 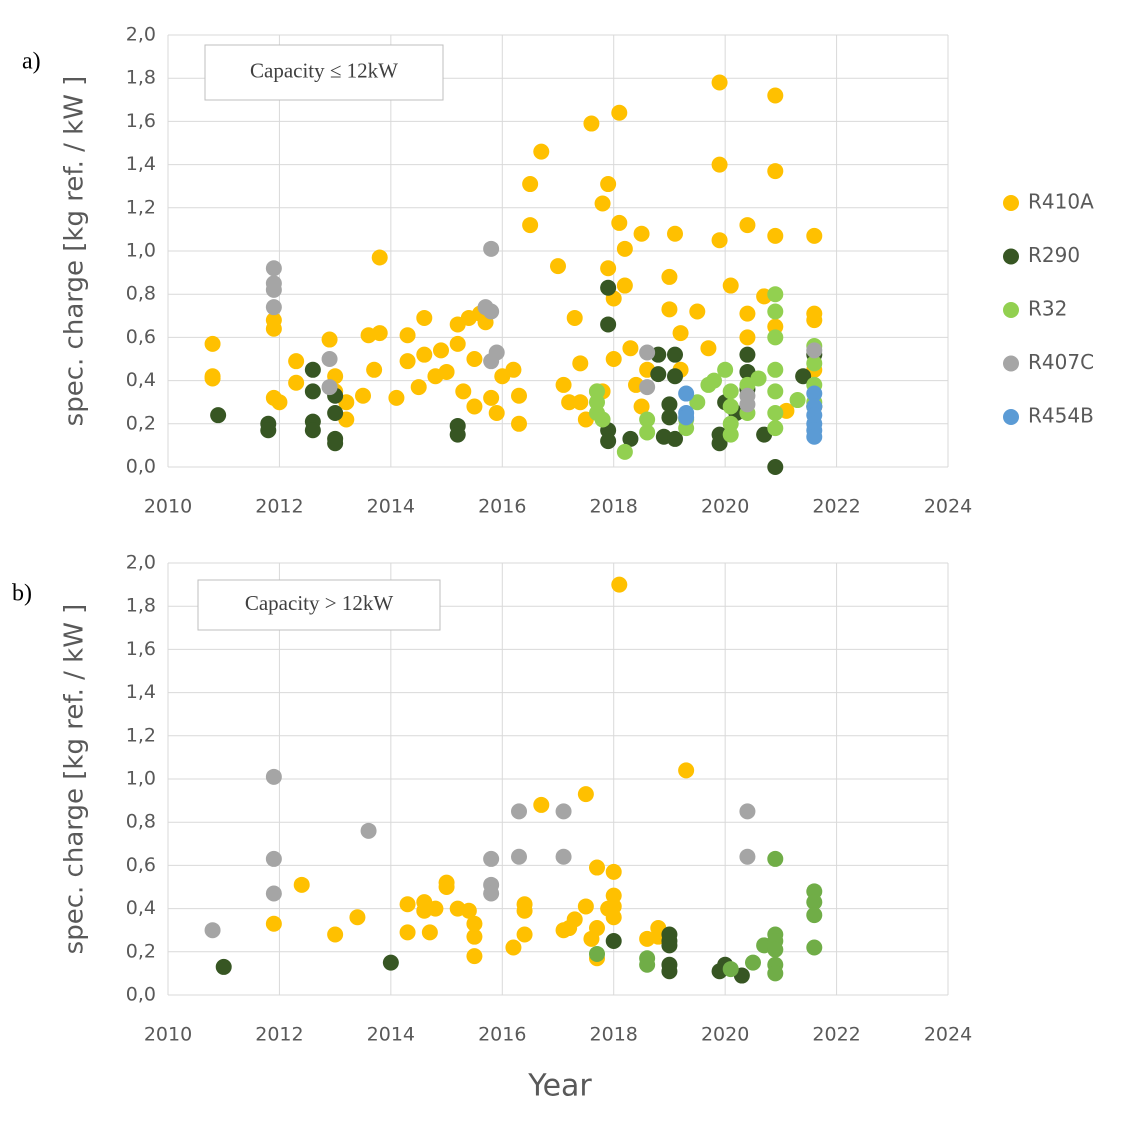 I want to click on y-tick-label: 0,4, so click(x=141, y=380).